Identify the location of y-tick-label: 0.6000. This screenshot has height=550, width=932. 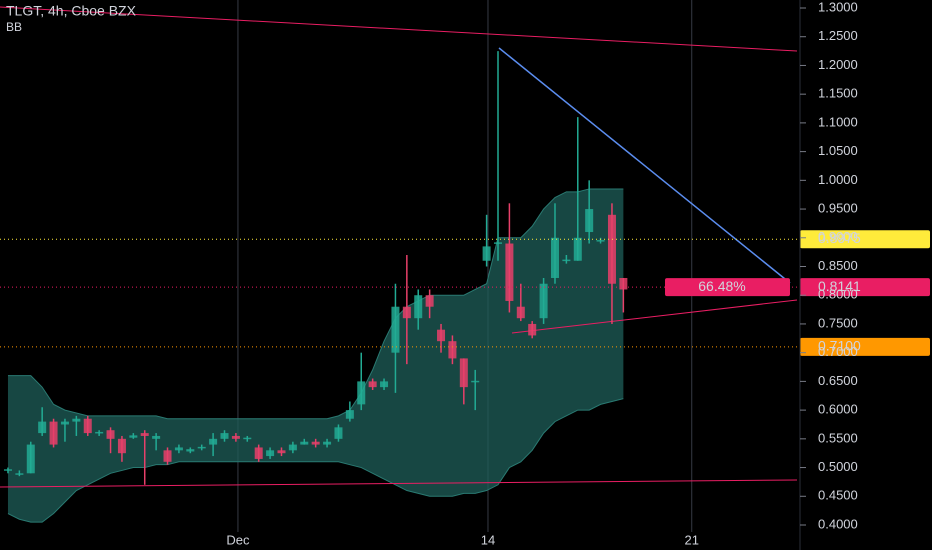
(838, 409).